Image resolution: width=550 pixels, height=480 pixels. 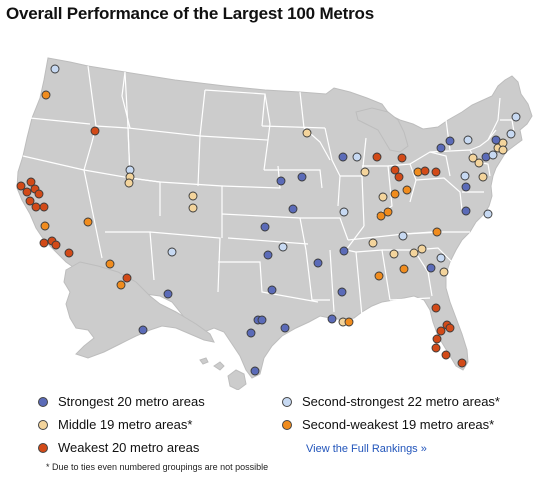 I want to click on legend-item-second-weakest: Second-weakest 19 metro areas*, so click(x=388, y=424).